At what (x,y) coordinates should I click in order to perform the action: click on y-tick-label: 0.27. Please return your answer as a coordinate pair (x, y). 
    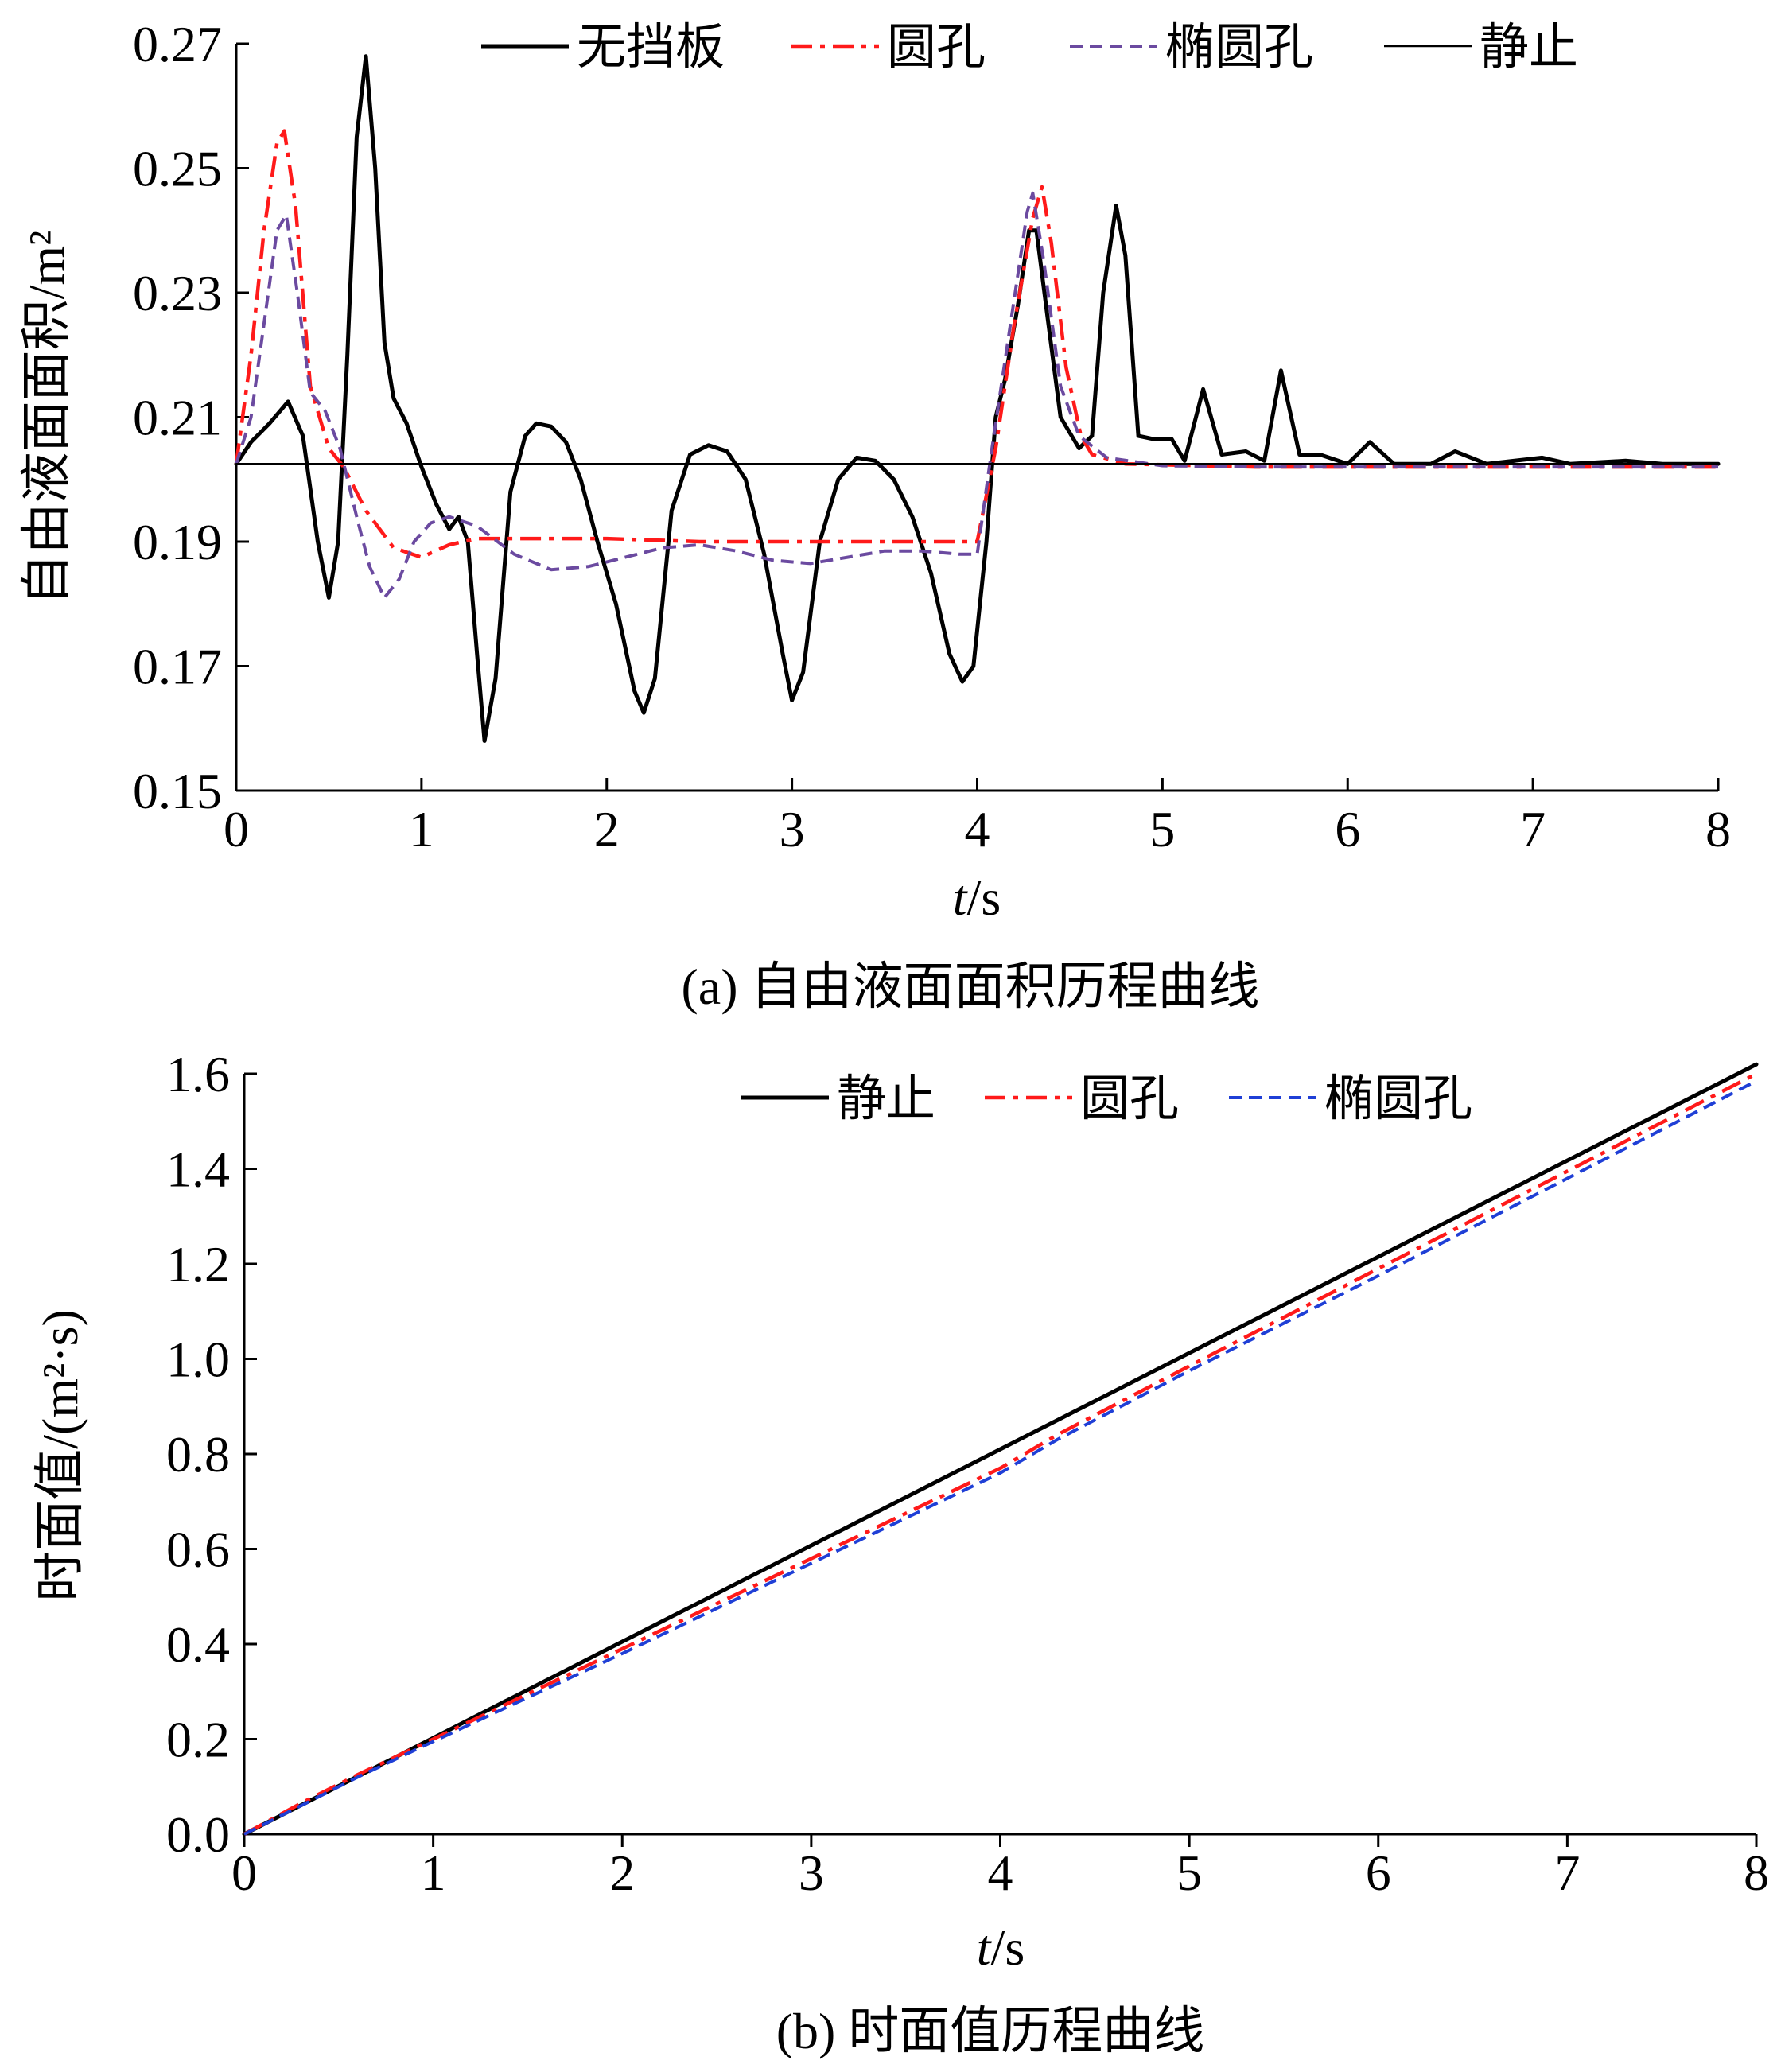
    Looking at the image, I should click on (177, 44).